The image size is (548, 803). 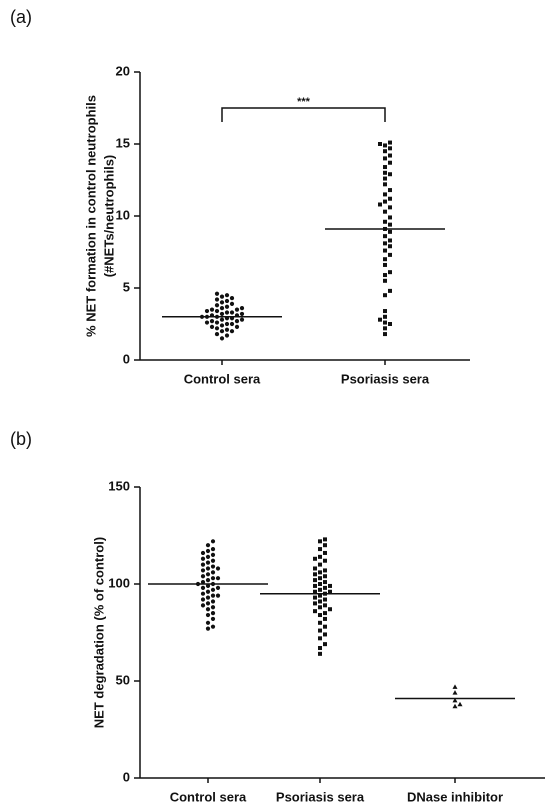 I want to click on significance-label: ***, so click(x=304, y=102).